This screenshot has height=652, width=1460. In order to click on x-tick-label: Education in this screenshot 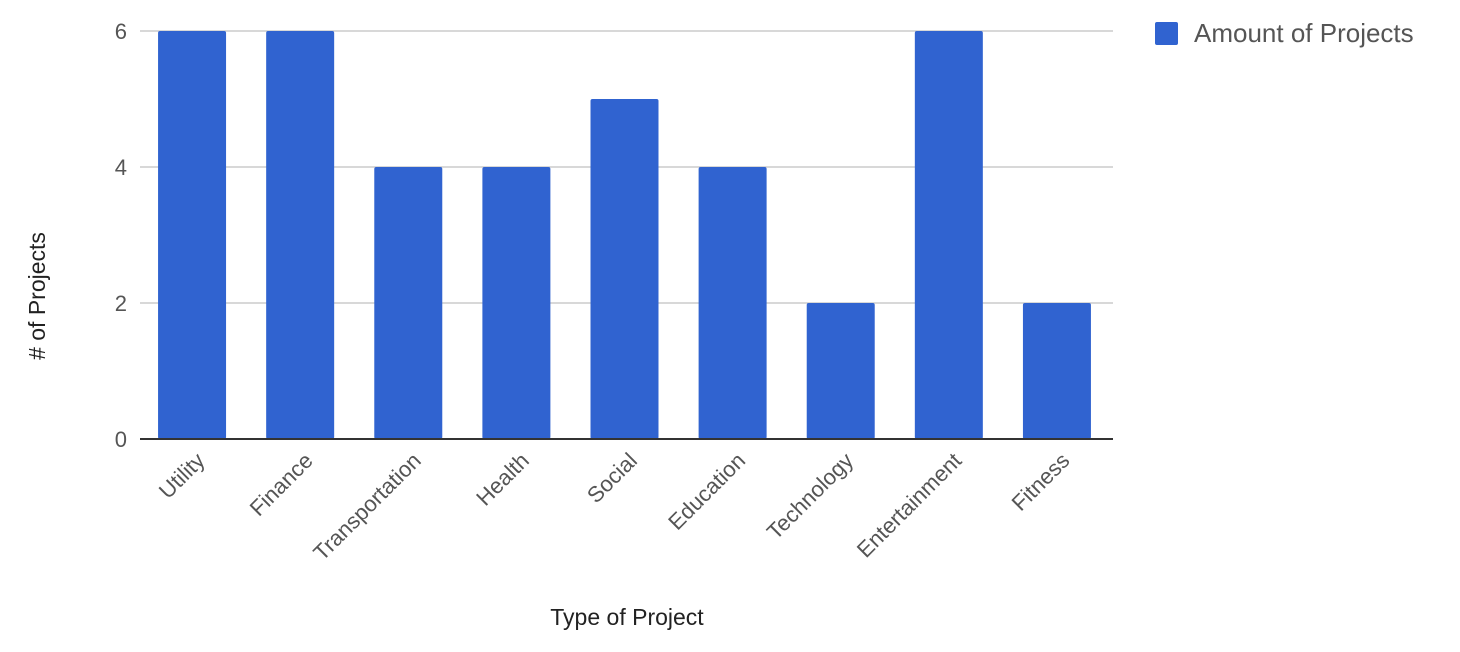, I will do `click(706, 491)`.